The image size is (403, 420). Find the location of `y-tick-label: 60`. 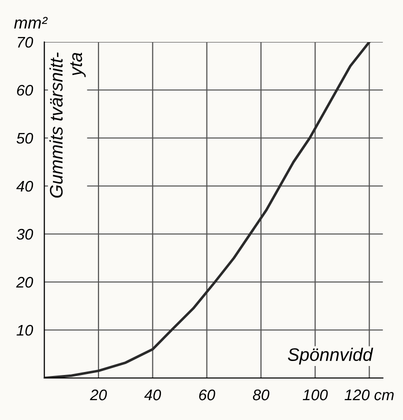

y-tick-label: 60 is located at coordinates (25, 90).